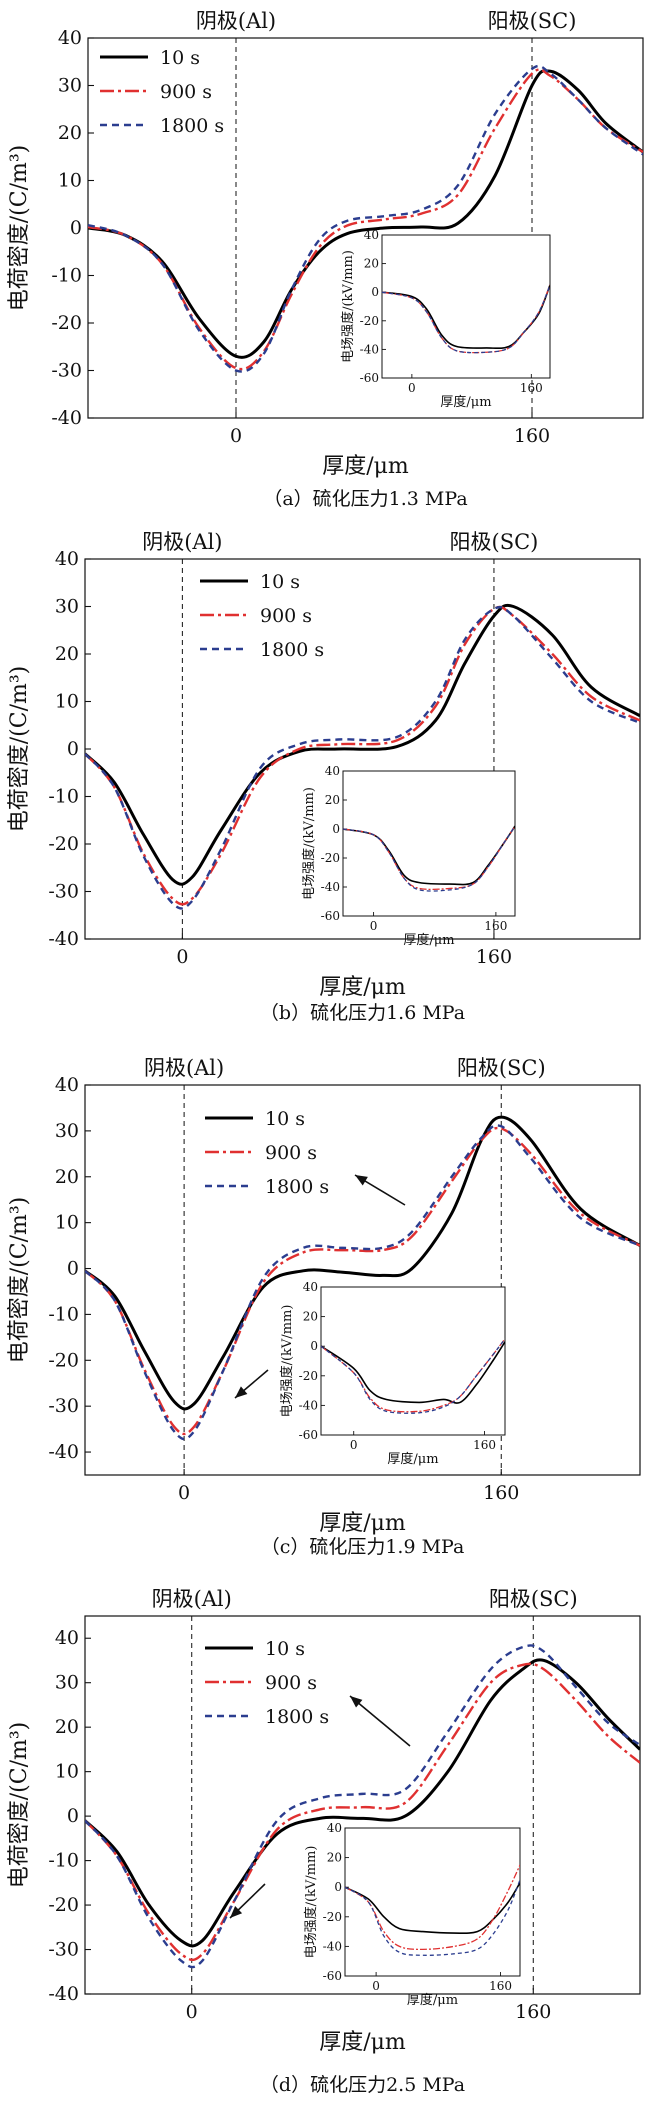  Describe the element at coordinates (362, 2085) in the screenshot. I see `panel-caption: （d）硫化压力2.5 MPa` at that location.